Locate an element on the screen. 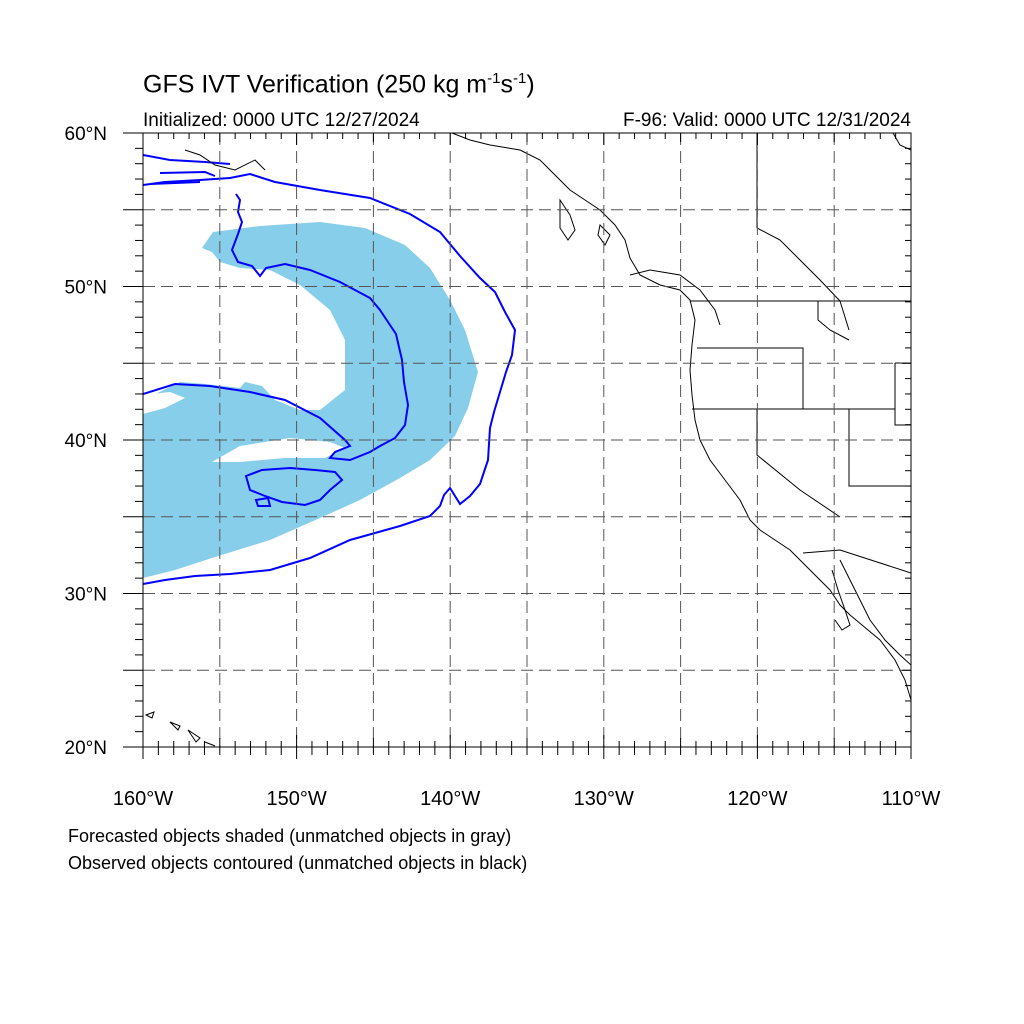 This screenshot has height=1024, width=1024. latitude-tick-label: 60°N is located at coordinates (86, 134).